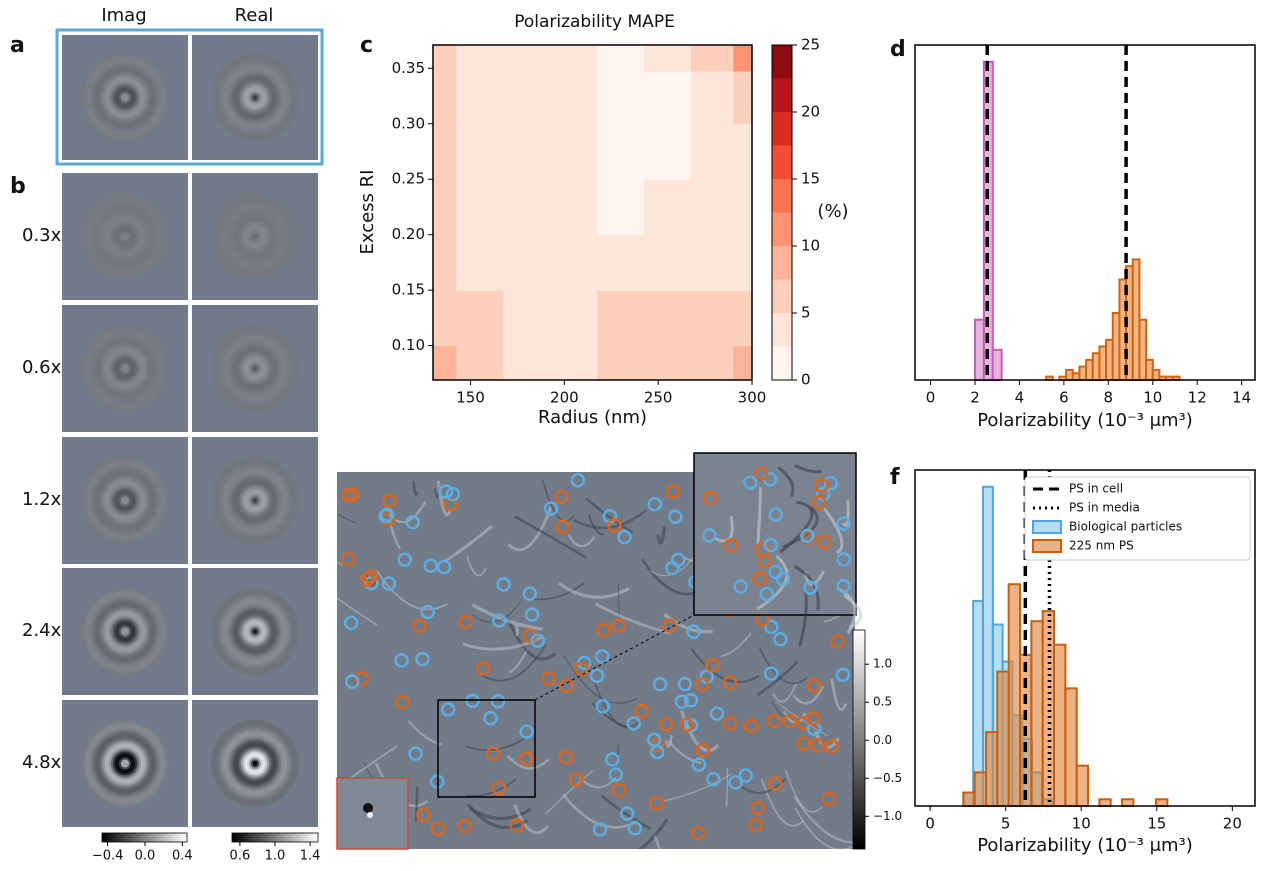 The height and width of the screenshot is (871, 1279). What do you see at coordinates (408, 234) in the screenshot?
I see `y-tick-label: 0.20` at bounding box center [408, 234].